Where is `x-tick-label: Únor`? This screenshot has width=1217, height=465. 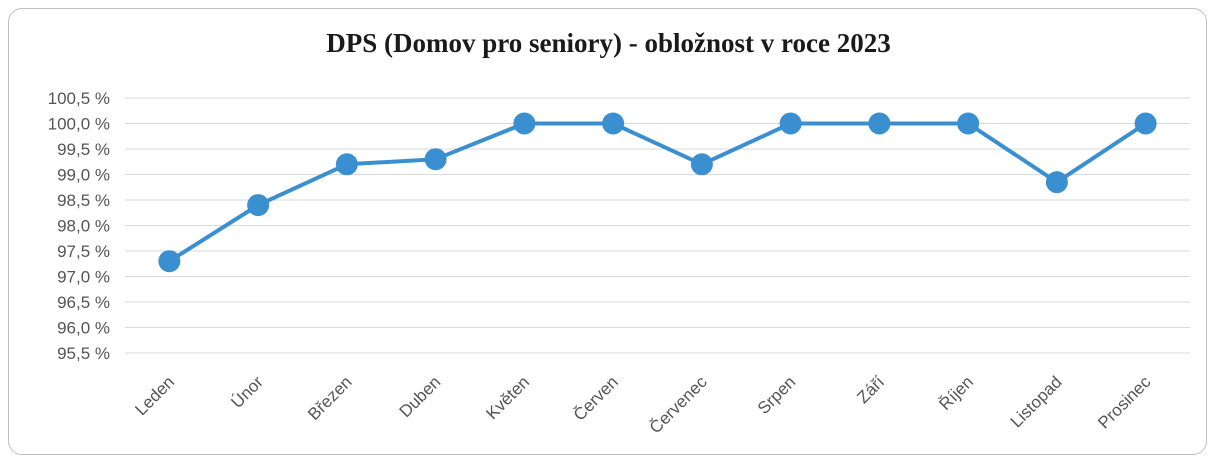 x-tick-label: Únor is located at coordinates (247, 392).